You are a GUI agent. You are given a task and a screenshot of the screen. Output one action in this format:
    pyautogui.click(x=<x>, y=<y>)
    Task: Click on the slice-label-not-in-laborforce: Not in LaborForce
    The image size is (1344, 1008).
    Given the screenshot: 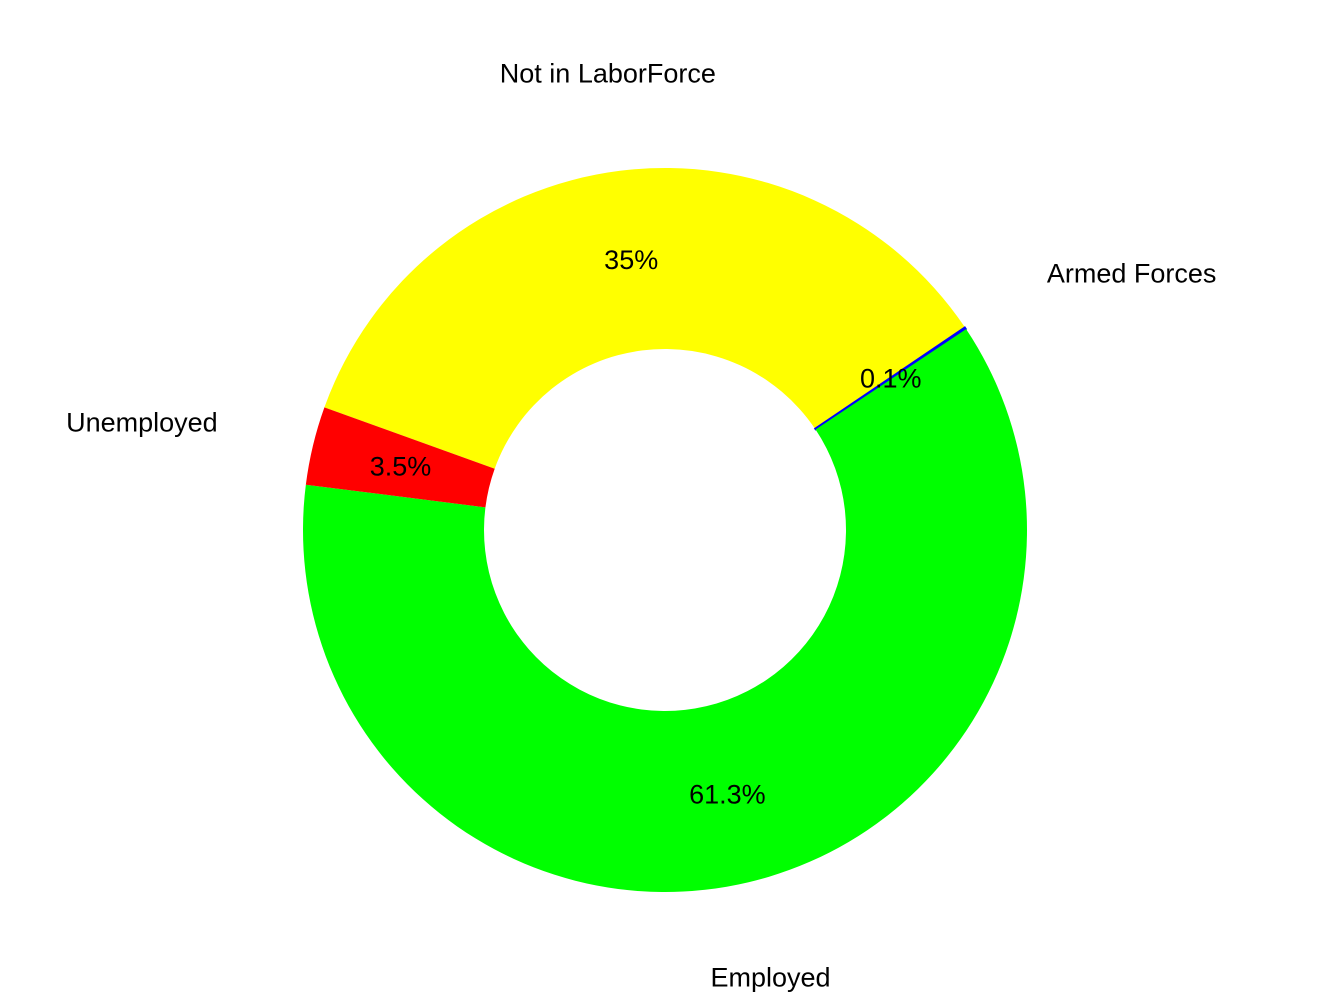 What is the action you would take?
    pyautogui.click(x=608, y=74)
    